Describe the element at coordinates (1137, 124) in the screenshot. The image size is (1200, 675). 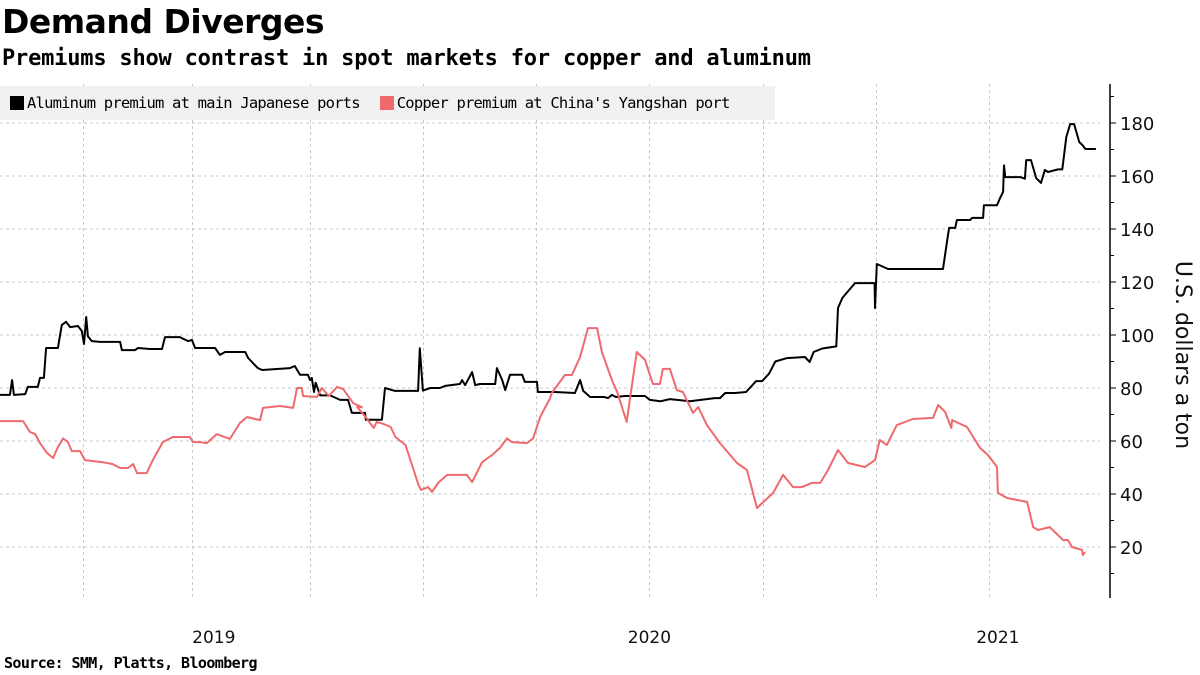
I see `y-tick-label: 180` at that location.